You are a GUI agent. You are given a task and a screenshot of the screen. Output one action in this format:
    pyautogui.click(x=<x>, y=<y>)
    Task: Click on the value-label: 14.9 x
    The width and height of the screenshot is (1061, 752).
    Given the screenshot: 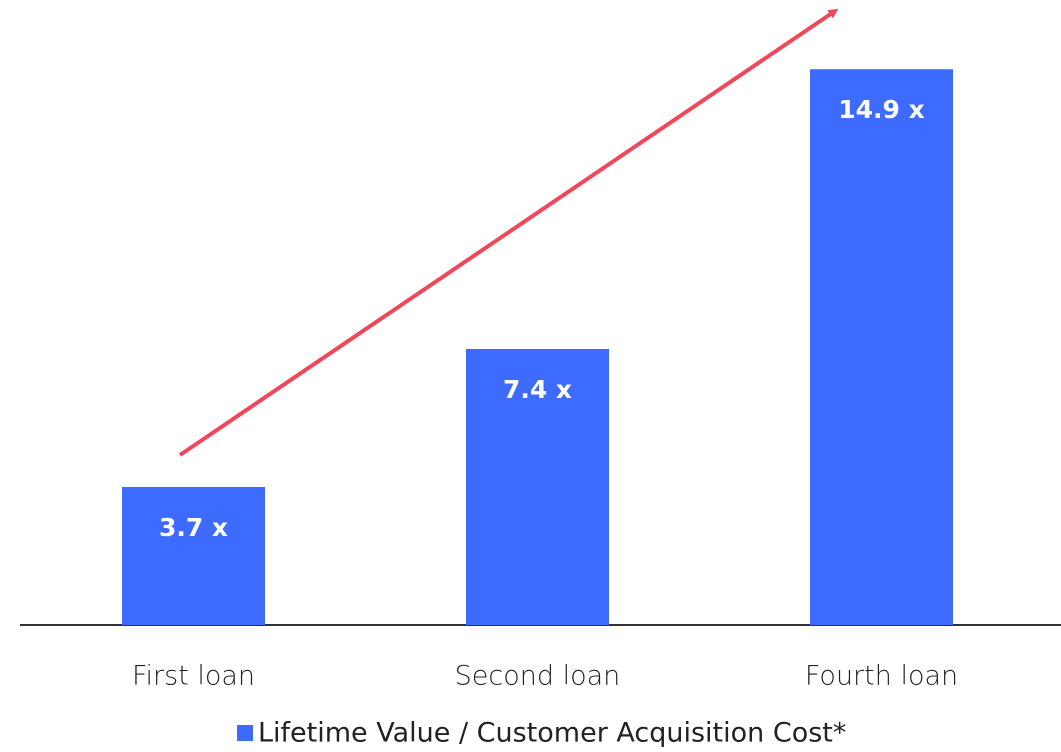 What is the action you would take?
    pyautogui.click(x=881, y=109)
    